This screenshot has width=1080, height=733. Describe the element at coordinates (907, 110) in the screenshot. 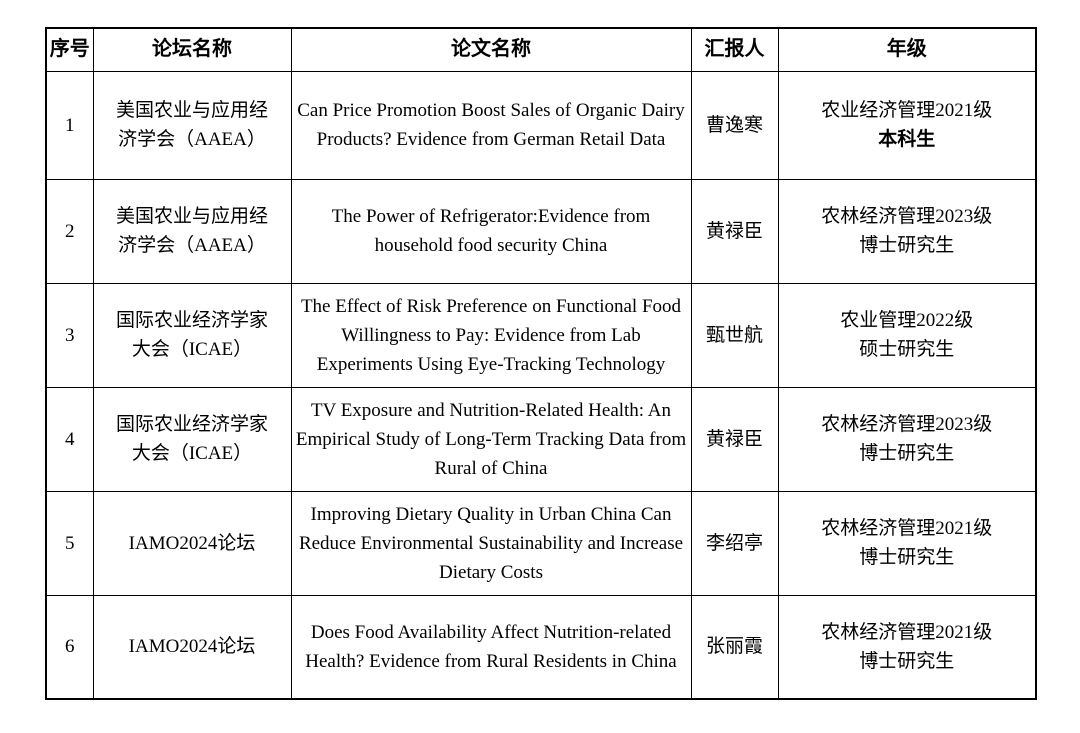

I see `grade-line1: 农业经济管理2021级` at that location.